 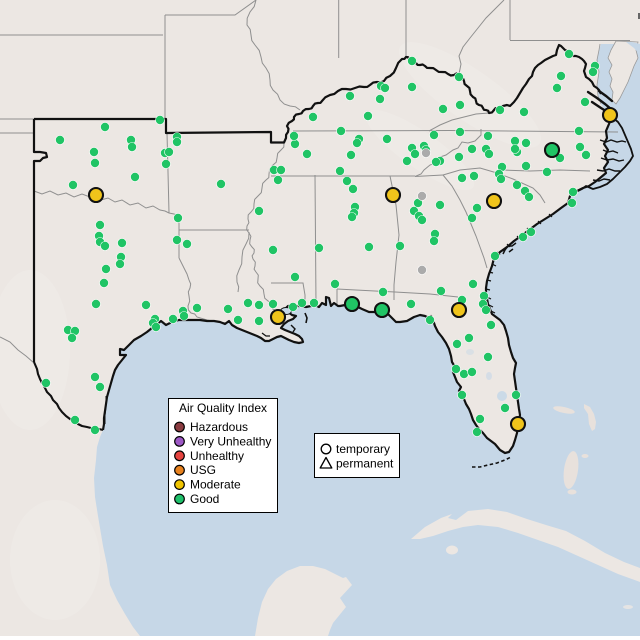 What do you see at coordinates (219, 427) in the screenshot?
I see `svg-text: Hazardous` at bounding box center [219, 427].